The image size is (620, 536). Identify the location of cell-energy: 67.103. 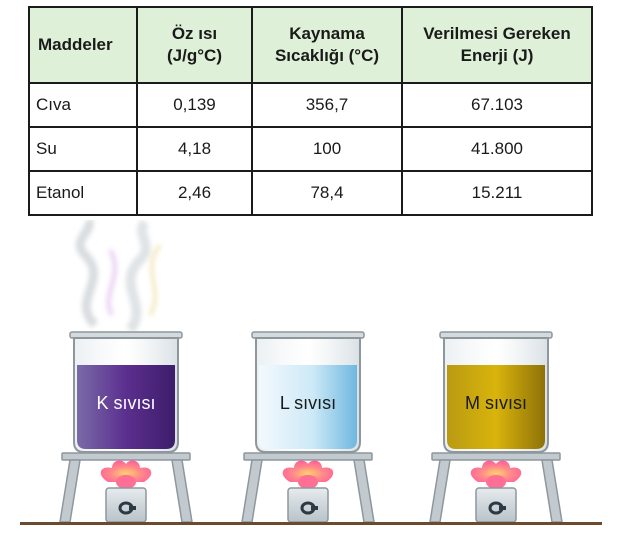
(497, 105).